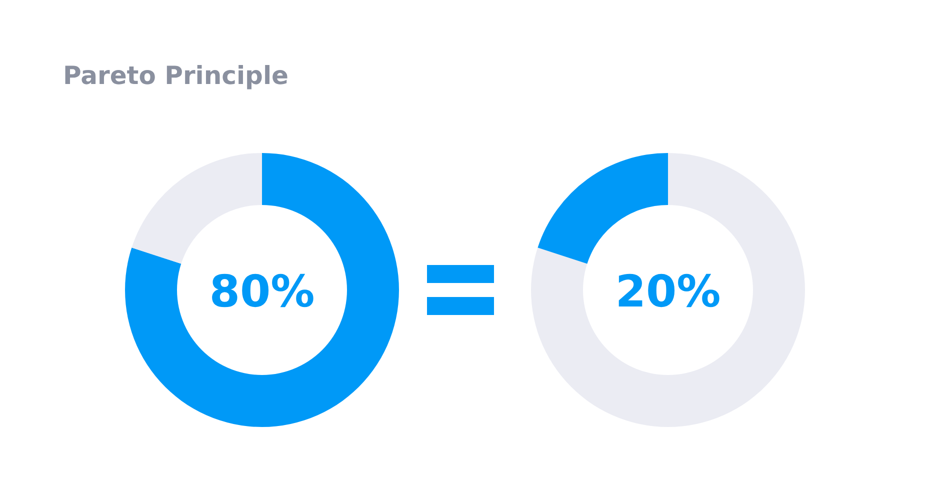  Describe the element at coordinates (175, 75) in the screenshot. I see `chart-title: Pareto Principle` at that location.